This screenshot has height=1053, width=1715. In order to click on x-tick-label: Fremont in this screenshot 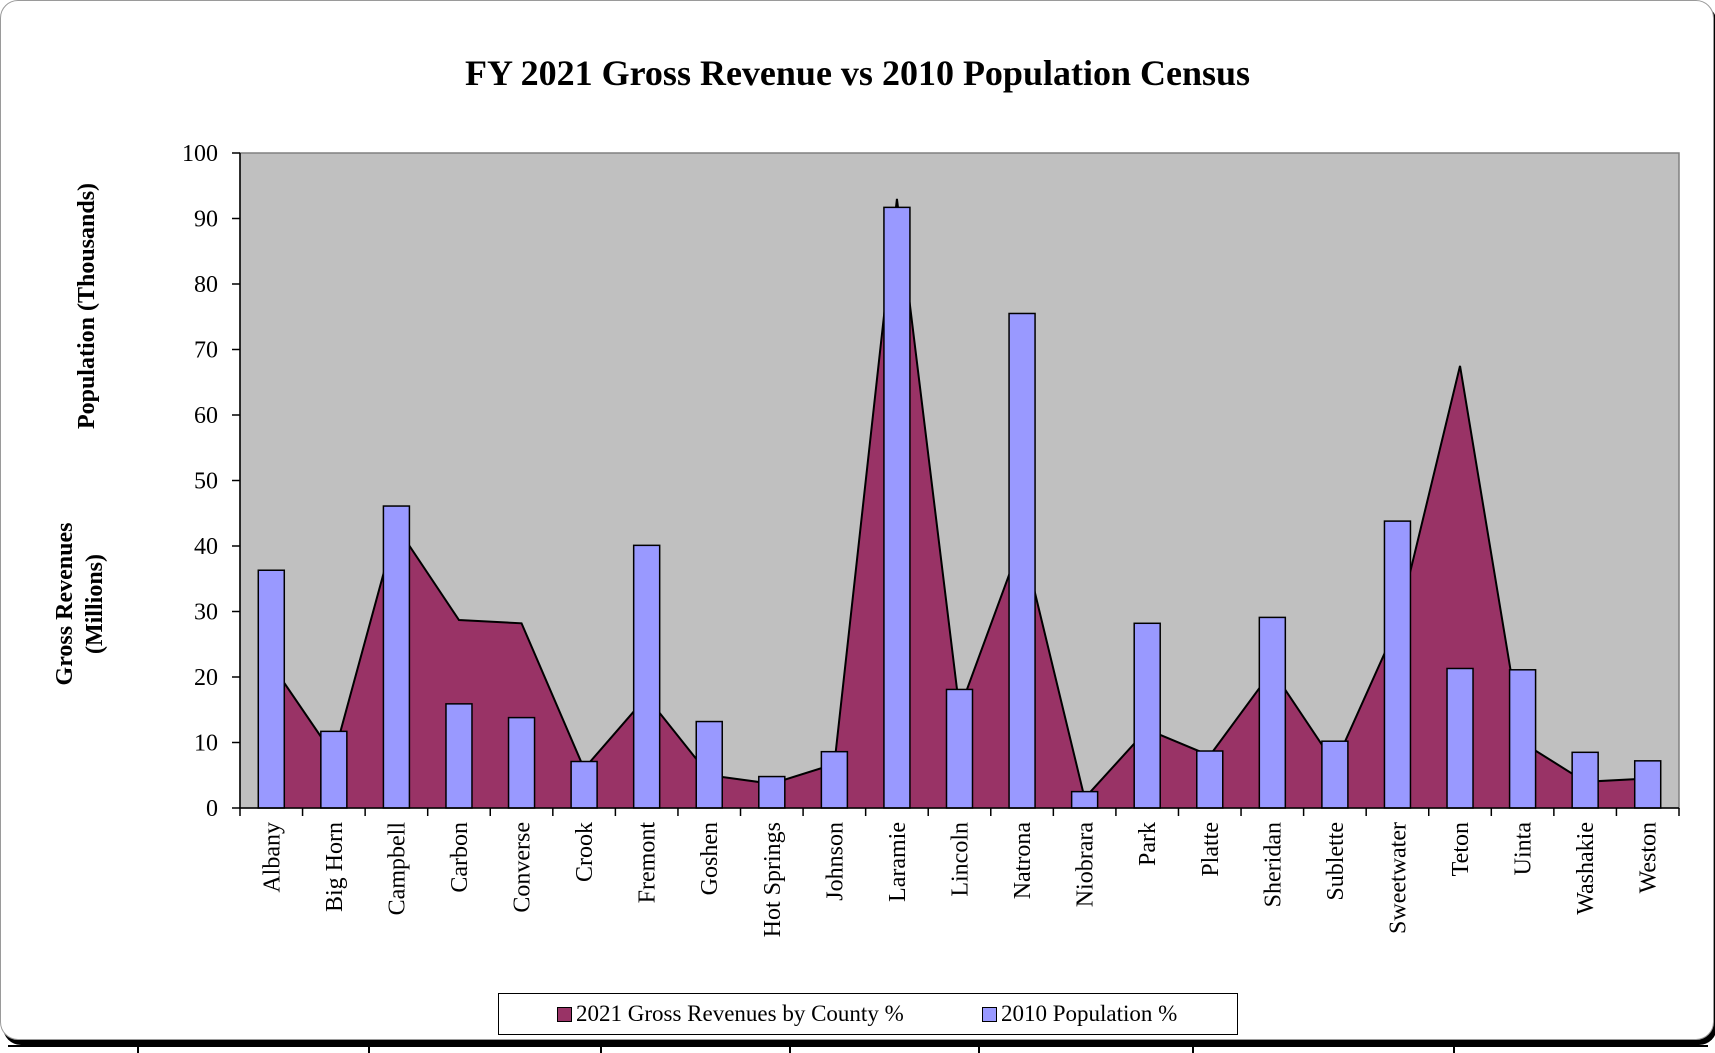, I will do `click(648, 863)`.